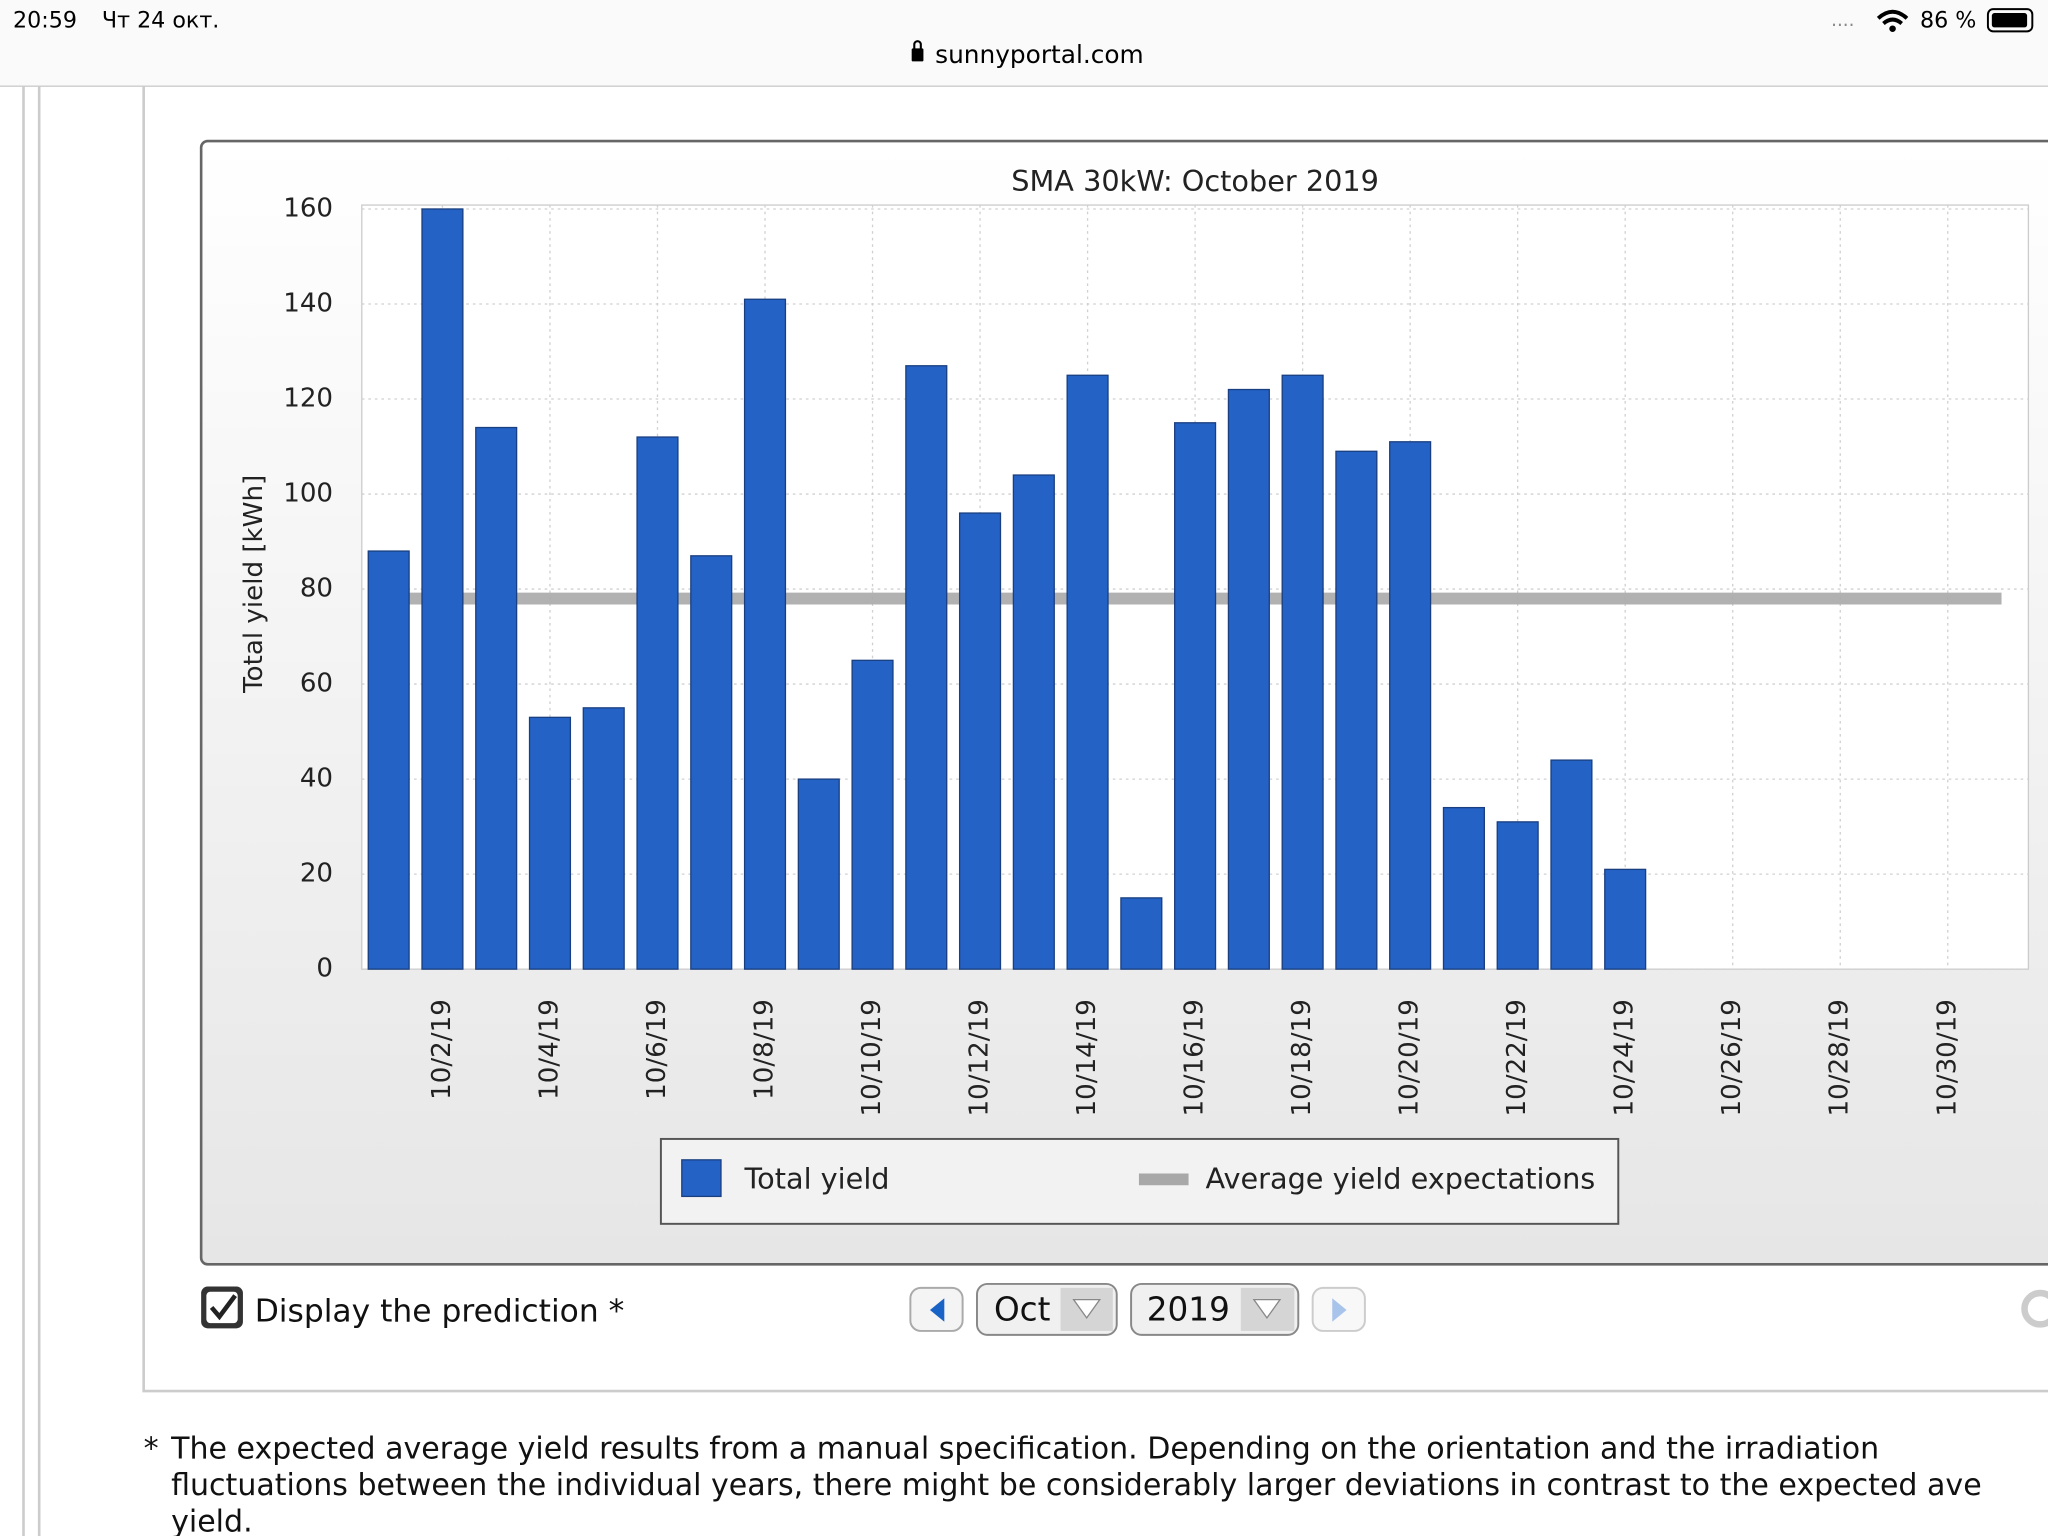 The image size is (2048, 1536). Describe the element at coordinates (442, 1049) in the screenshot. I see `x-tick-label: 10/2/19` at that location.